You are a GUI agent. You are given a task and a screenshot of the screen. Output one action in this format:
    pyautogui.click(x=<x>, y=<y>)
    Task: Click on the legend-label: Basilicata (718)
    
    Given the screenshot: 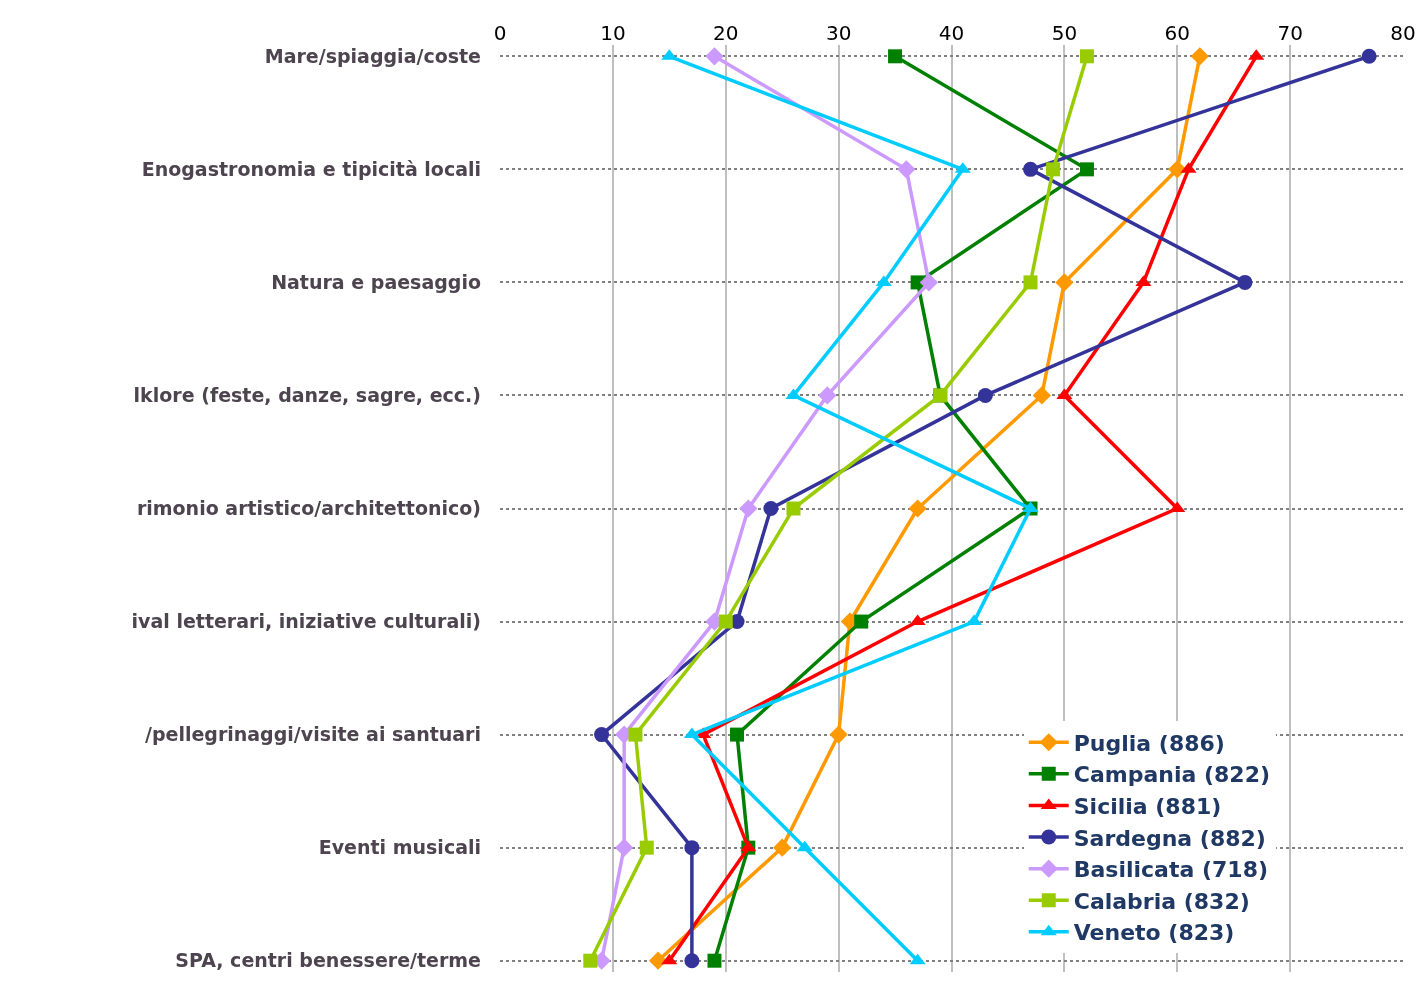 What is the action you would take?
    pyautogui.click(x=1171, y=870)
    